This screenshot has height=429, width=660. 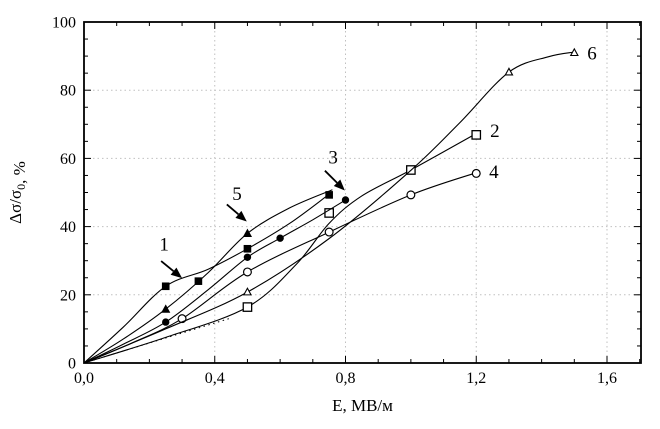 I want to click on x-tick-label: 0,4, so click(x=215, y=378).